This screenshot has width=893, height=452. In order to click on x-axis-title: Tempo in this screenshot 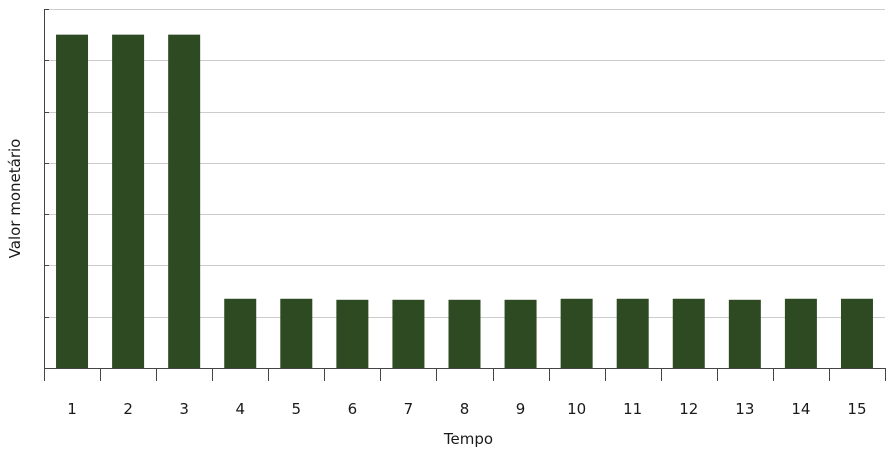, I will do `click(468, 439)`.